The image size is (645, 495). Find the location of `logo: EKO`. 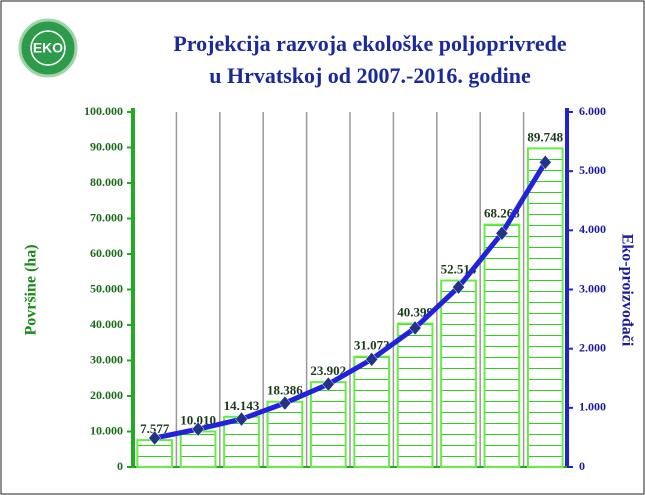

logo: EKO is located at coordinates (48, 48).